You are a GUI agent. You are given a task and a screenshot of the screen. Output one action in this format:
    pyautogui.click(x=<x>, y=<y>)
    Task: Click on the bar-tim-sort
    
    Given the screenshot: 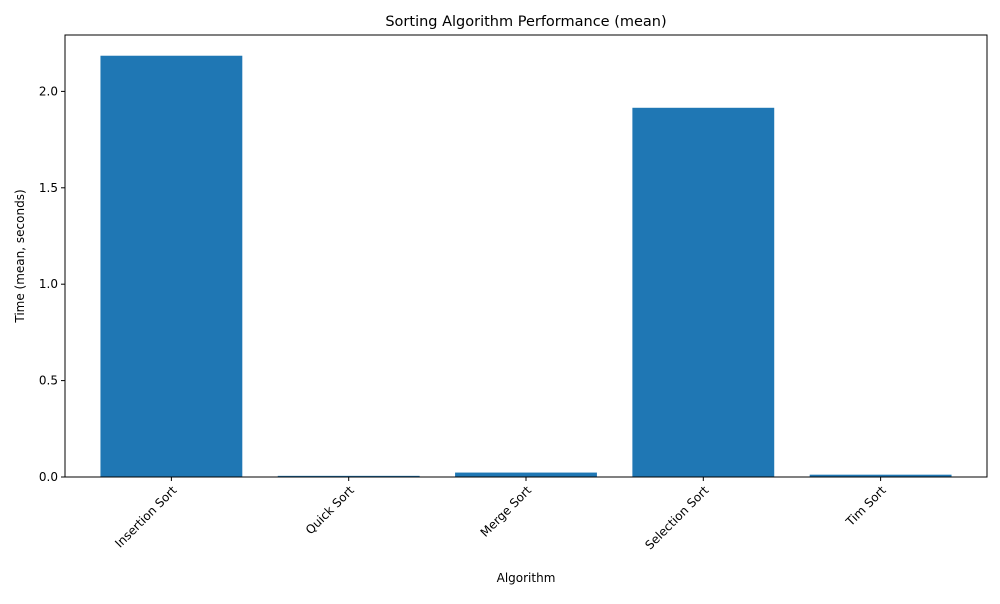 What is the action you would take?
    pyautogui.click(x=880, y=475)
    